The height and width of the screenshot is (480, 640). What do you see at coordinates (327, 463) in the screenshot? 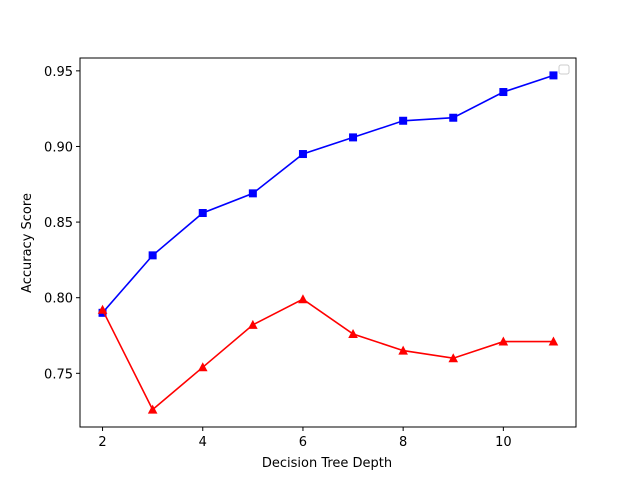
I see `x-axis-label: Decision Tree Depth` at bounding box center [327, 463].